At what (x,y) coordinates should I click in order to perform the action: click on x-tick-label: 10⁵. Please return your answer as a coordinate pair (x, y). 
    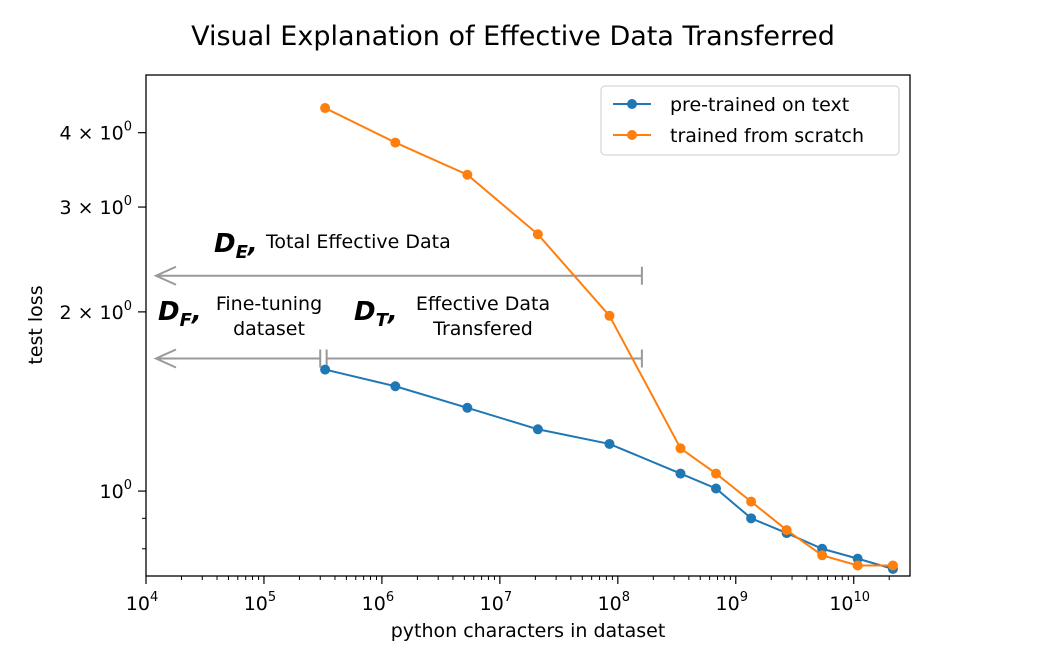
    Looking at the image, I should click on (260, 602).